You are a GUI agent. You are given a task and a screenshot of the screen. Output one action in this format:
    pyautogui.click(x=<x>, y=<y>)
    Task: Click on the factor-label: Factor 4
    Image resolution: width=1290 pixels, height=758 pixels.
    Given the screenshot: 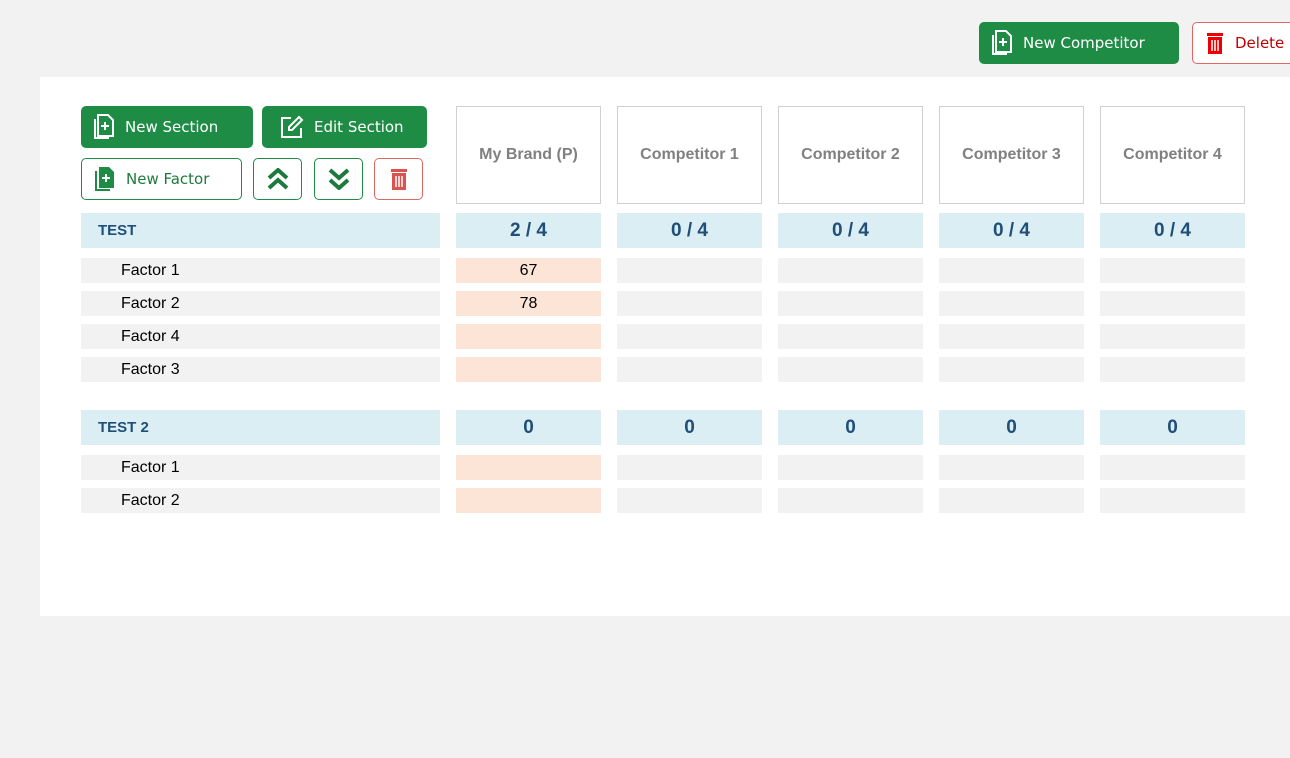 What is the action you would take?
    pyautogui.click(x=260, y=336)
    